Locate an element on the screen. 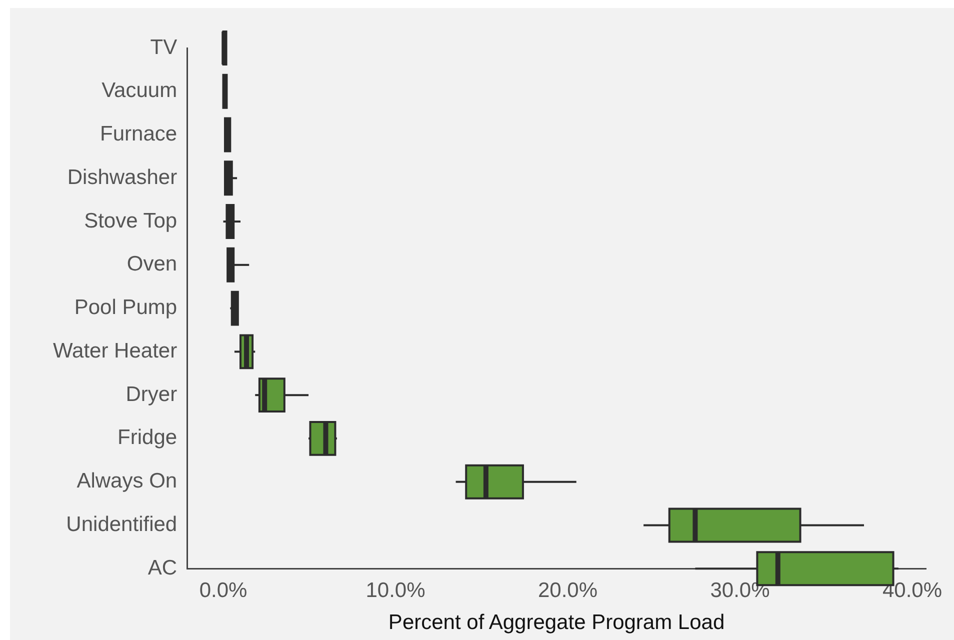  y-tick-label: Always On is located at coordinates (127, 481).